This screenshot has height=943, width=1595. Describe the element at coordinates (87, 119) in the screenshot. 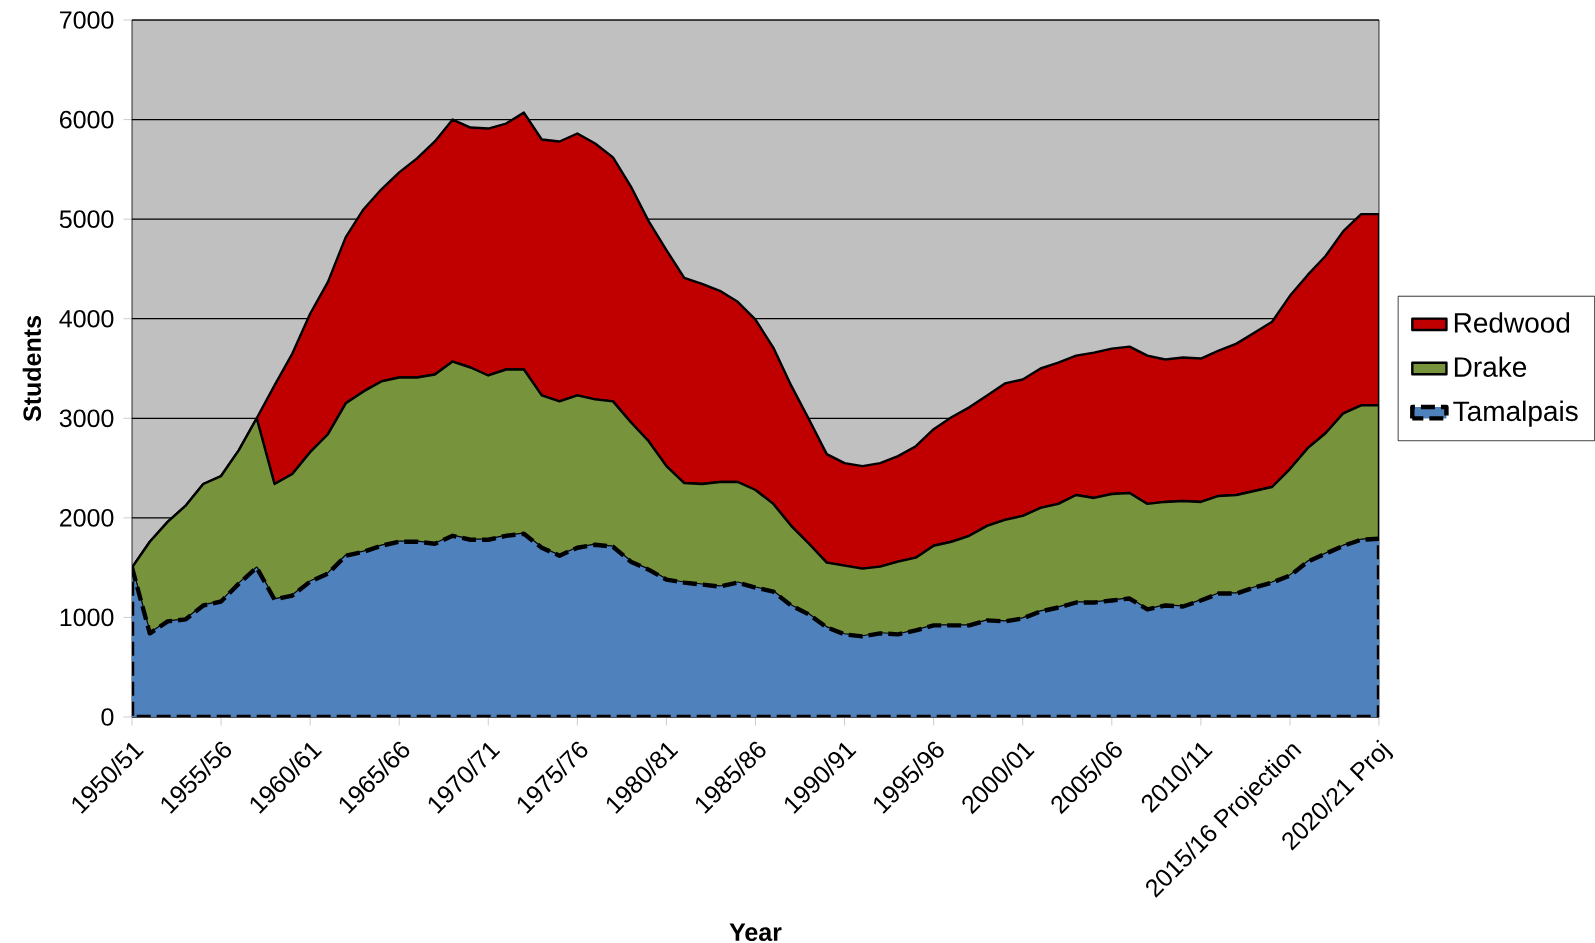

I see `y-tick-label: 6000` at that location.